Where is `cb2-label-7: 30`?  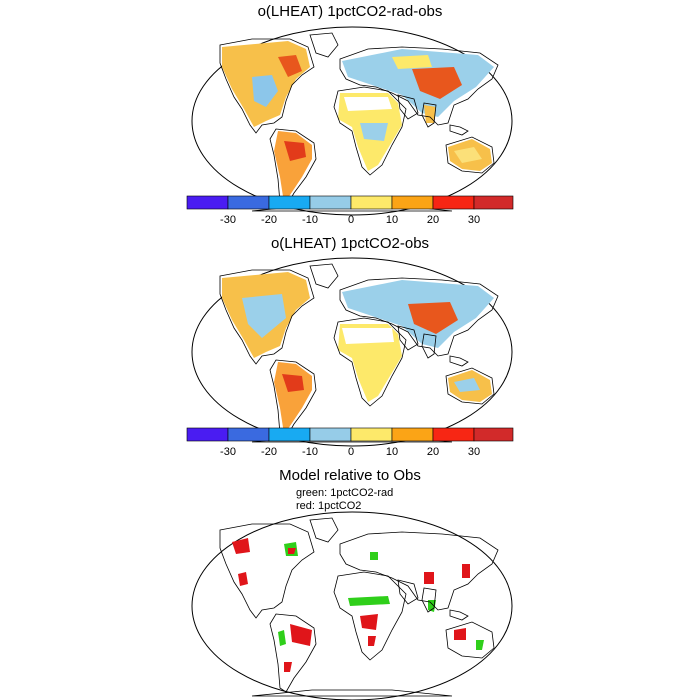
cb2-label-7: 30 is located at coordinates (474, 452).